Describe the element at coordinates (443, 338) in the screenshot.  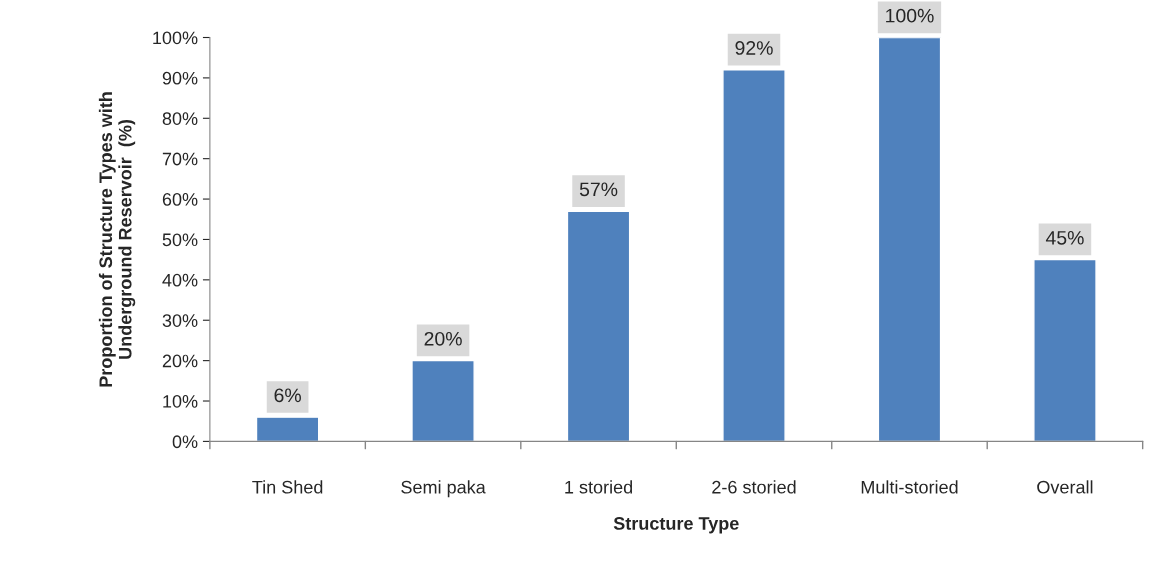
I see `data-label: 20%` at that location.